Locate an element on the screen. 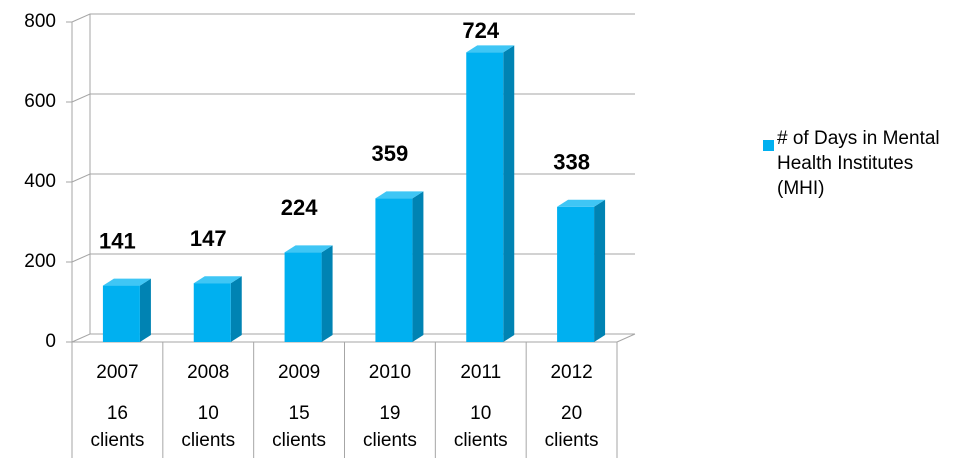 The image size is (956, 458). x-tick-label: 2008 is located at coordinates (208, 372).